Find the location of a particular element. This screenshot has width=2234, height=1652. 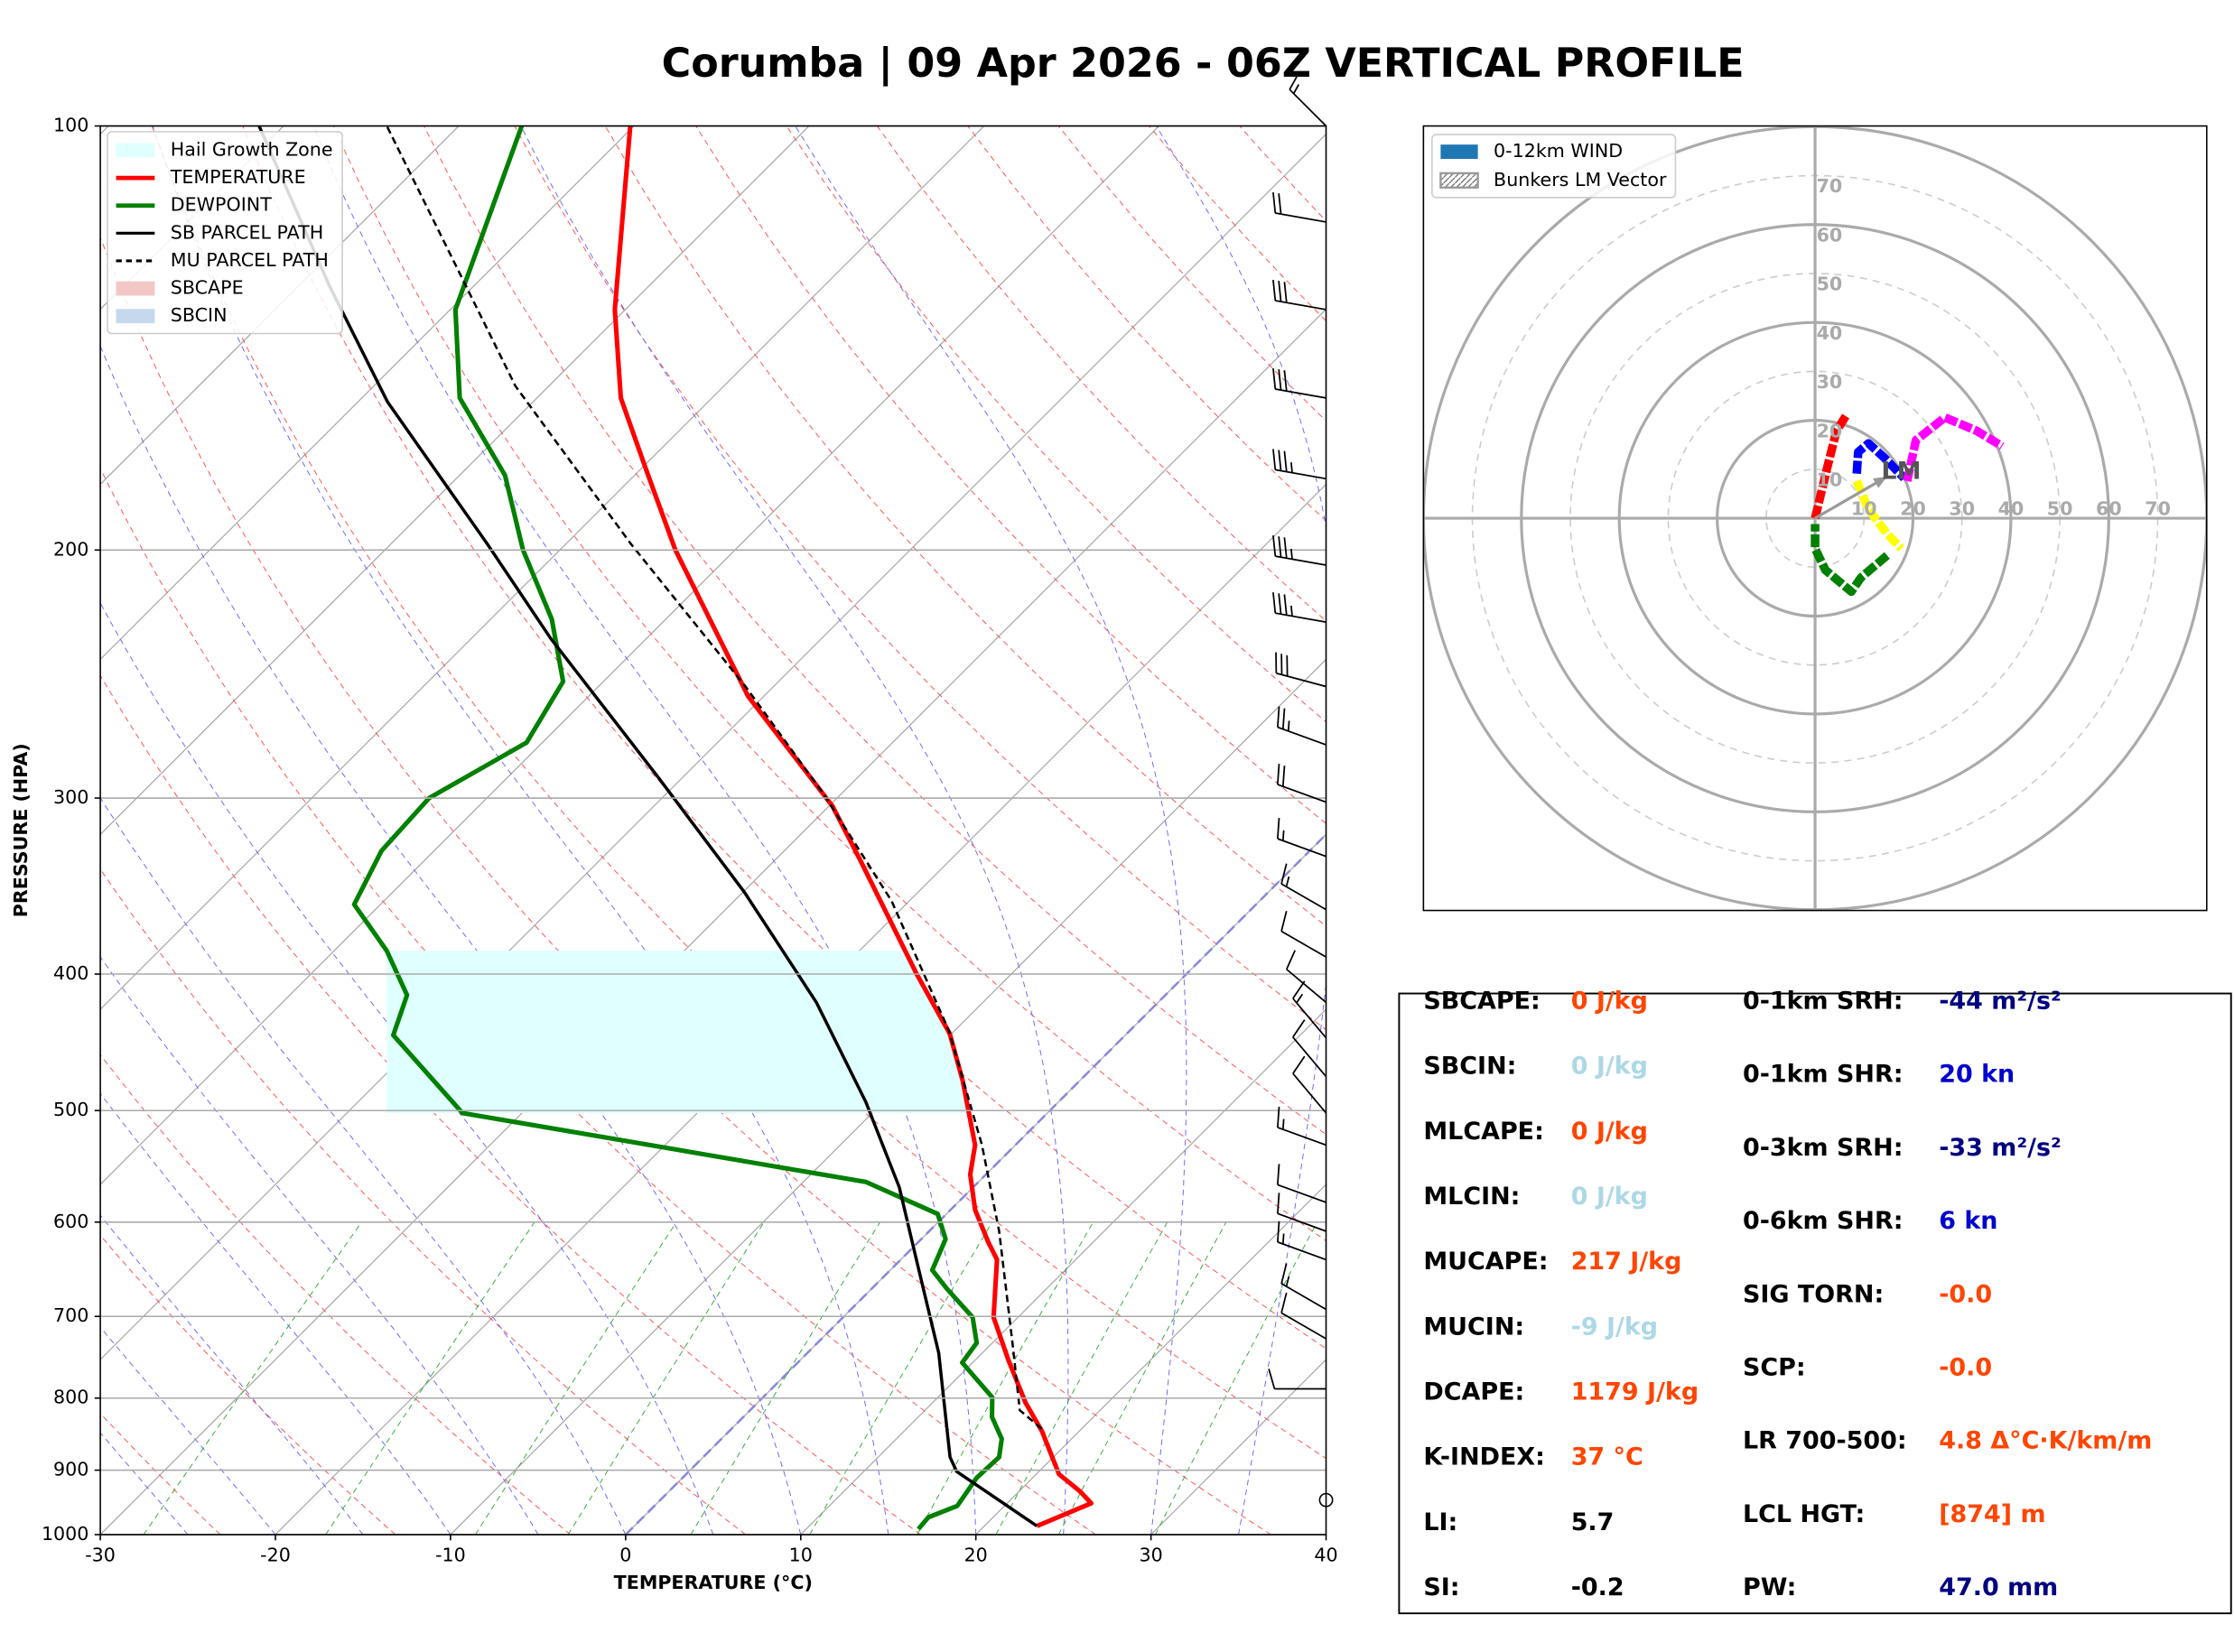

hodo-x-tick-label: 70 is located at coordinates (2158, 509).